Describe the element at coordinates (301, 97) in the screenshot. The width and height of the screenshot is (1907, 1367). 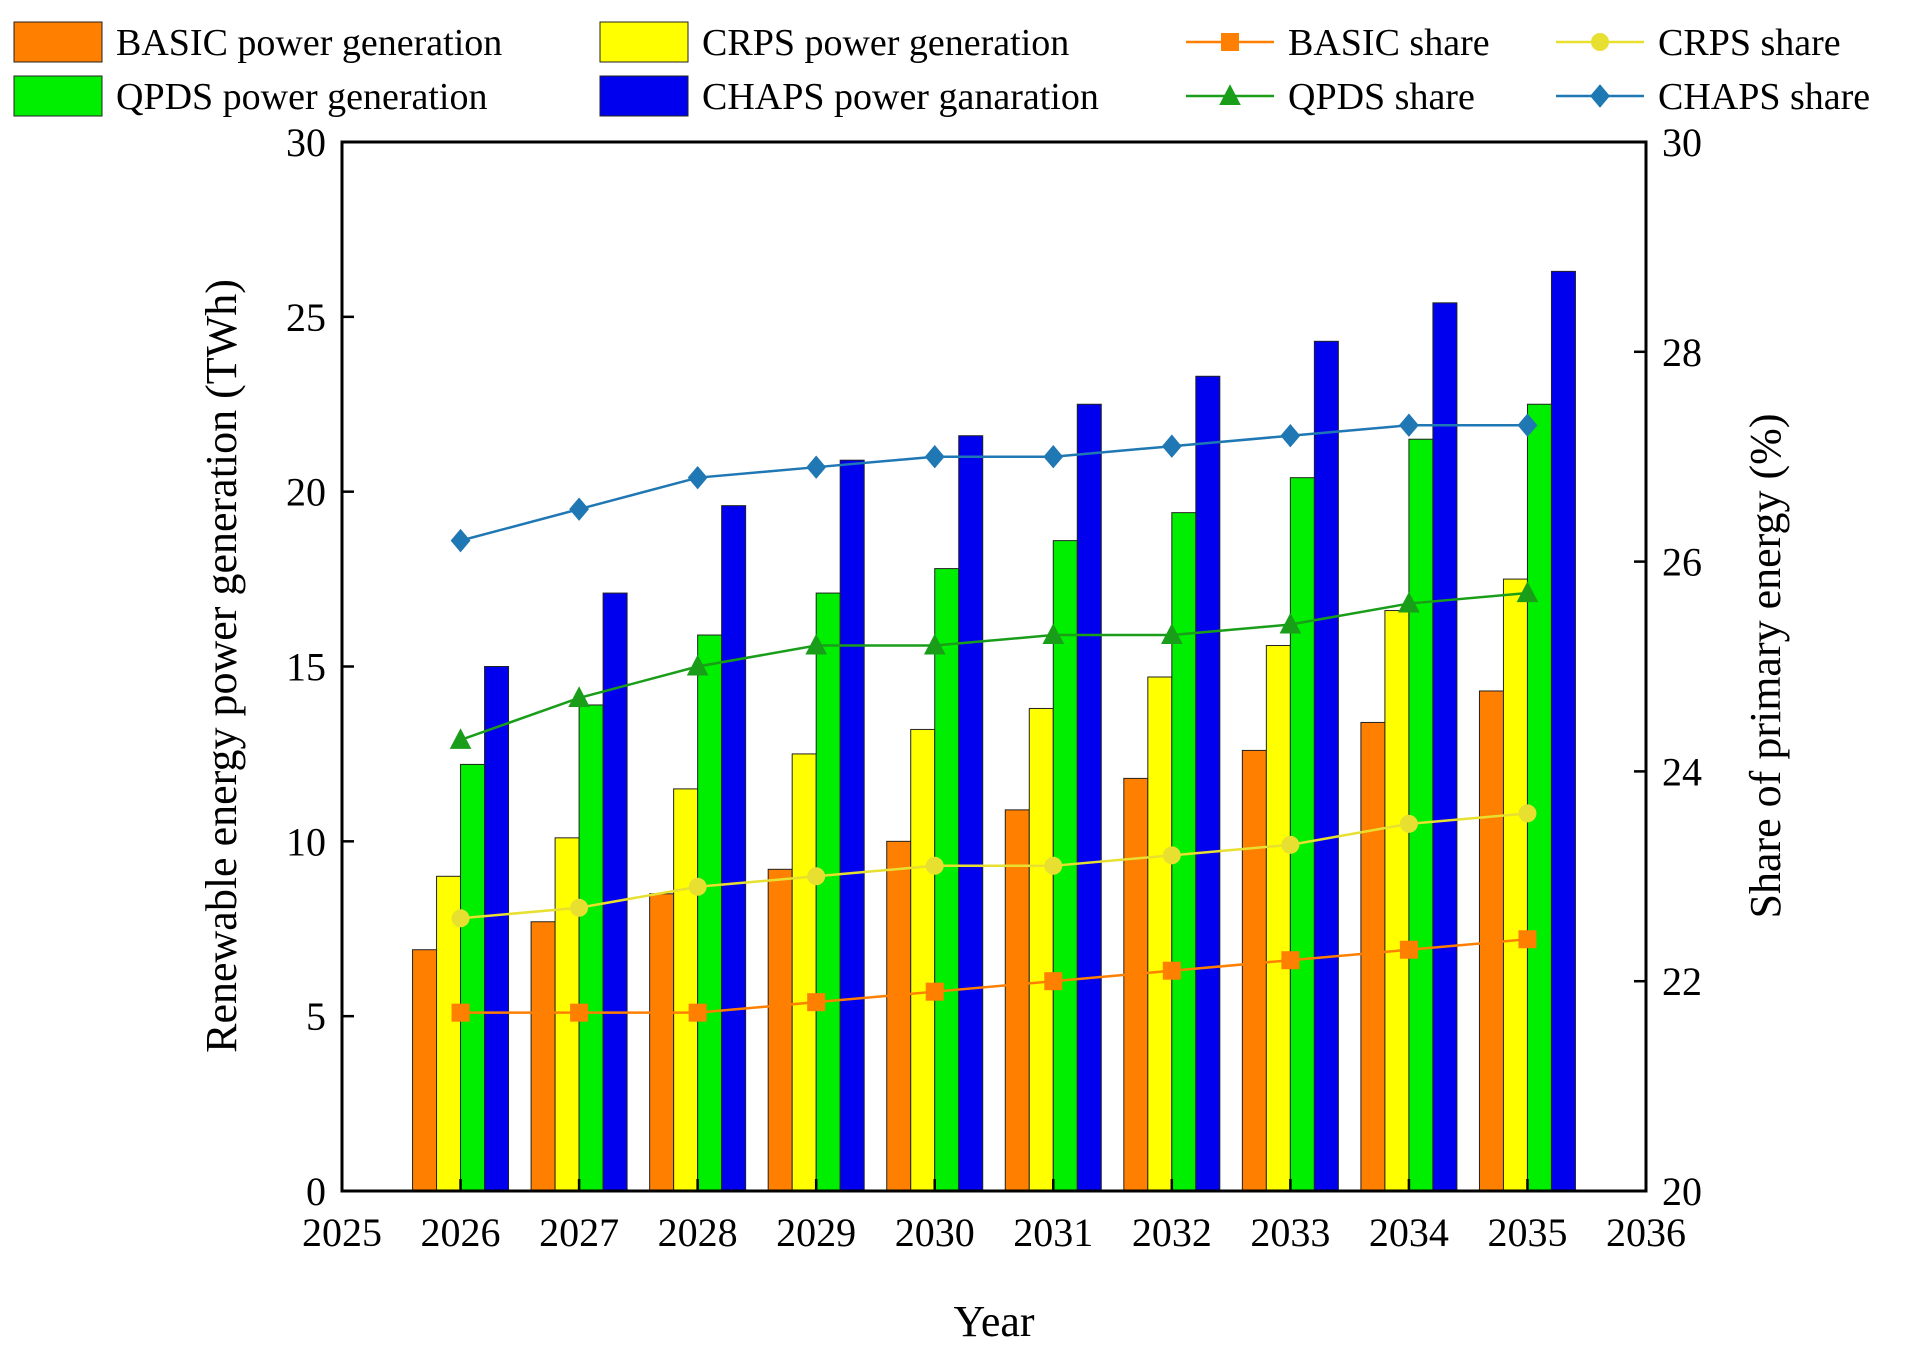
I see `legend-label-bar-2: QPDS power generation` at that location.